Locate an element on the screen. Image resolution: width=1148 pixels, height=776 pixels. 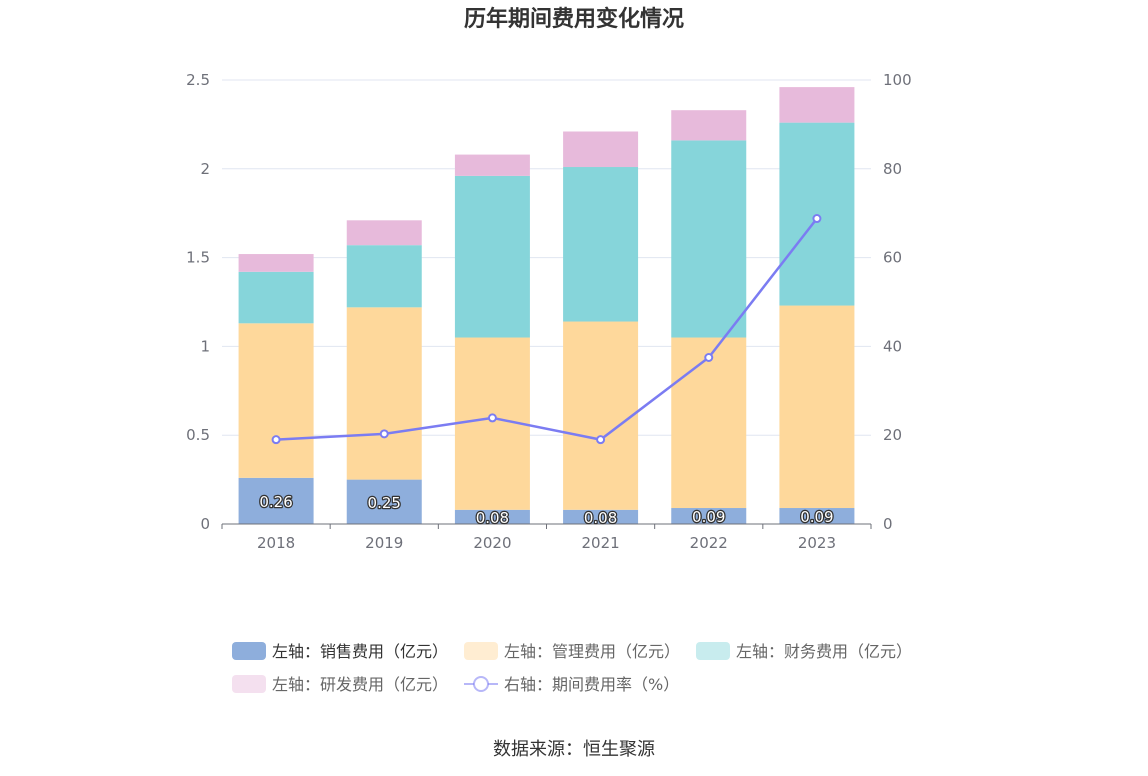
right-axis-tick-label: 60 is located at coordinates (892, 258).